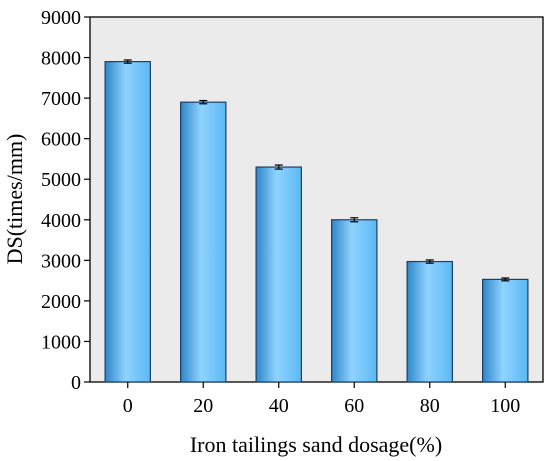 This screenshot has width=550, height=461. Describe the element at coordinates (61, 221) in the screenshot. I see `y-tick-label: 4000` at that location.